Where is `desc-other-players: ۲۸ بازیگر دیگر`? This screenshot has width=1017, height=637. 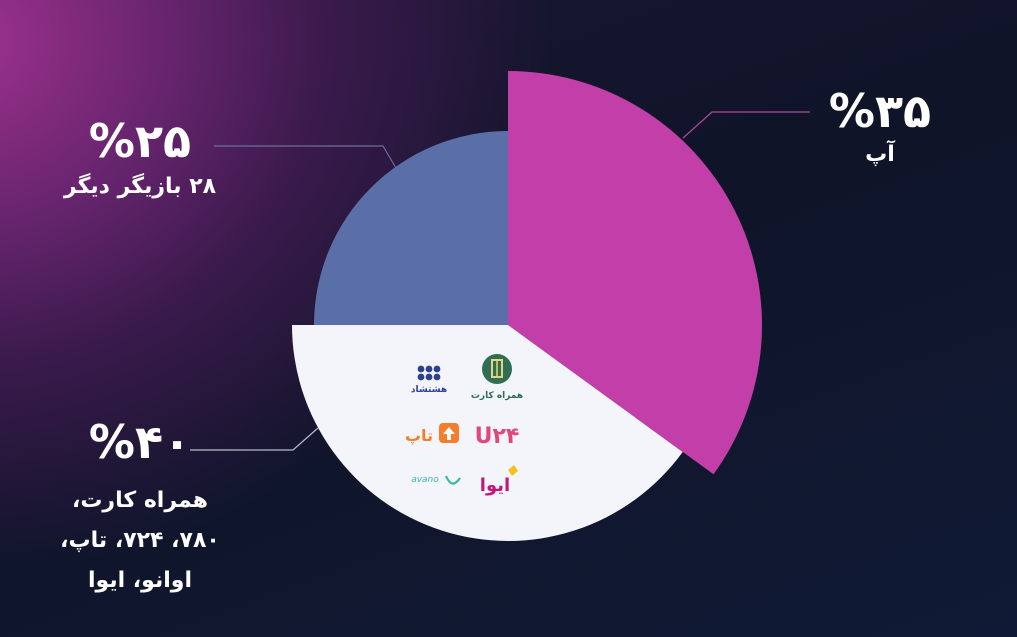
desc-other-players: ۲۸ بازیگر دیگر is located at coordinates (140, 186).